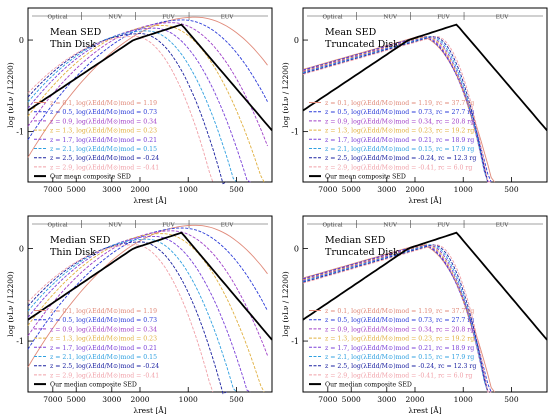 This screenshot has width=550, height=417. Describe the element at coordinates (104, 375) in the screenshot. I see `legend-entry: z = 2.9, log(λEdd/M⊙)mod = -0.41` at that location.